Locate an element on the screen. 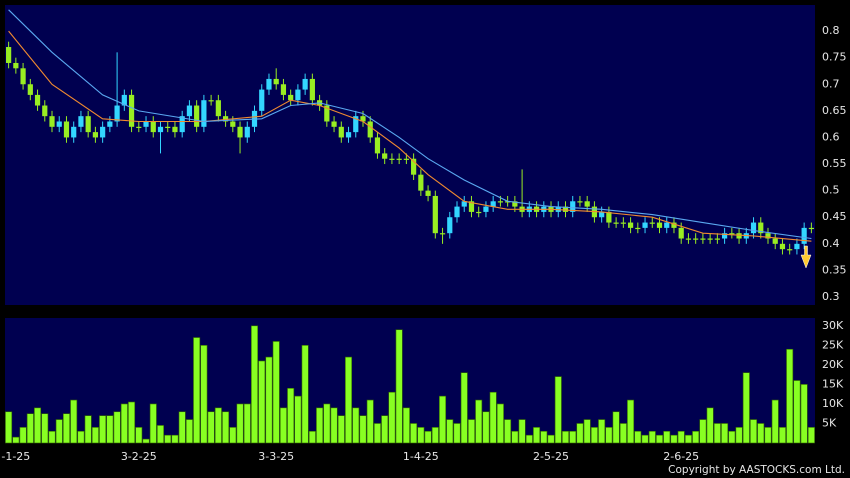 The image size is (850, 478). y-tick-label: 0.45 is located at coordinates (834, 216).